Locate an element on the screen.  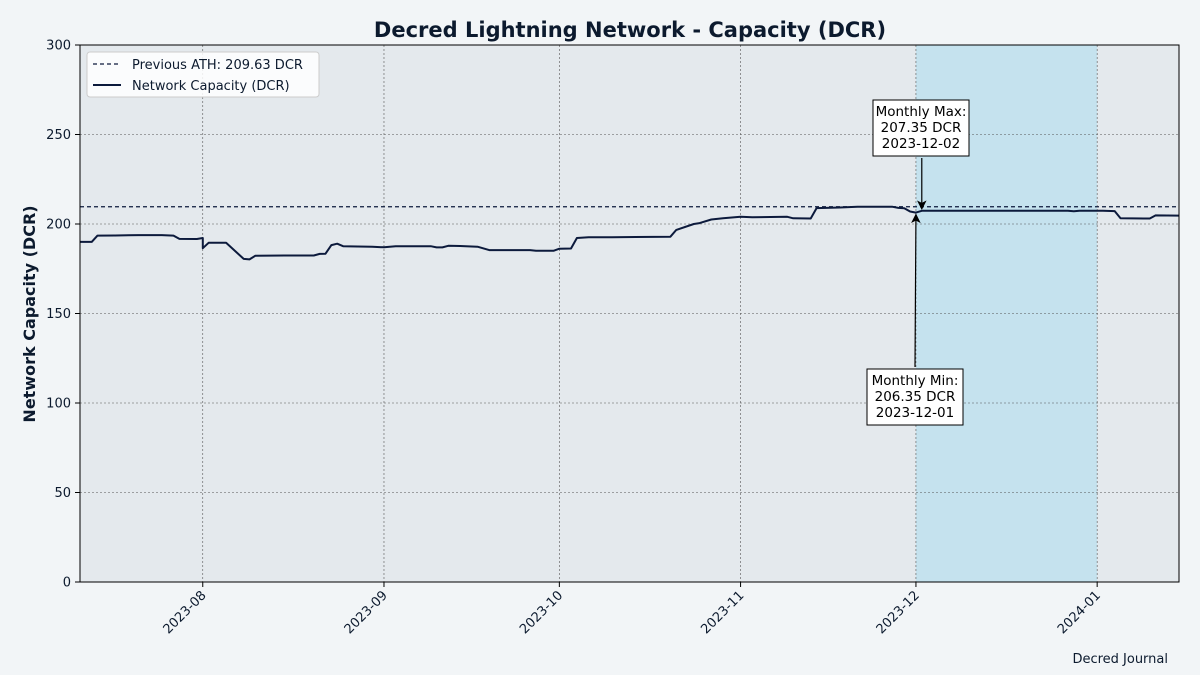
annotation-min-text-line: 206.35 DCR is located at coordinates (915, 397).